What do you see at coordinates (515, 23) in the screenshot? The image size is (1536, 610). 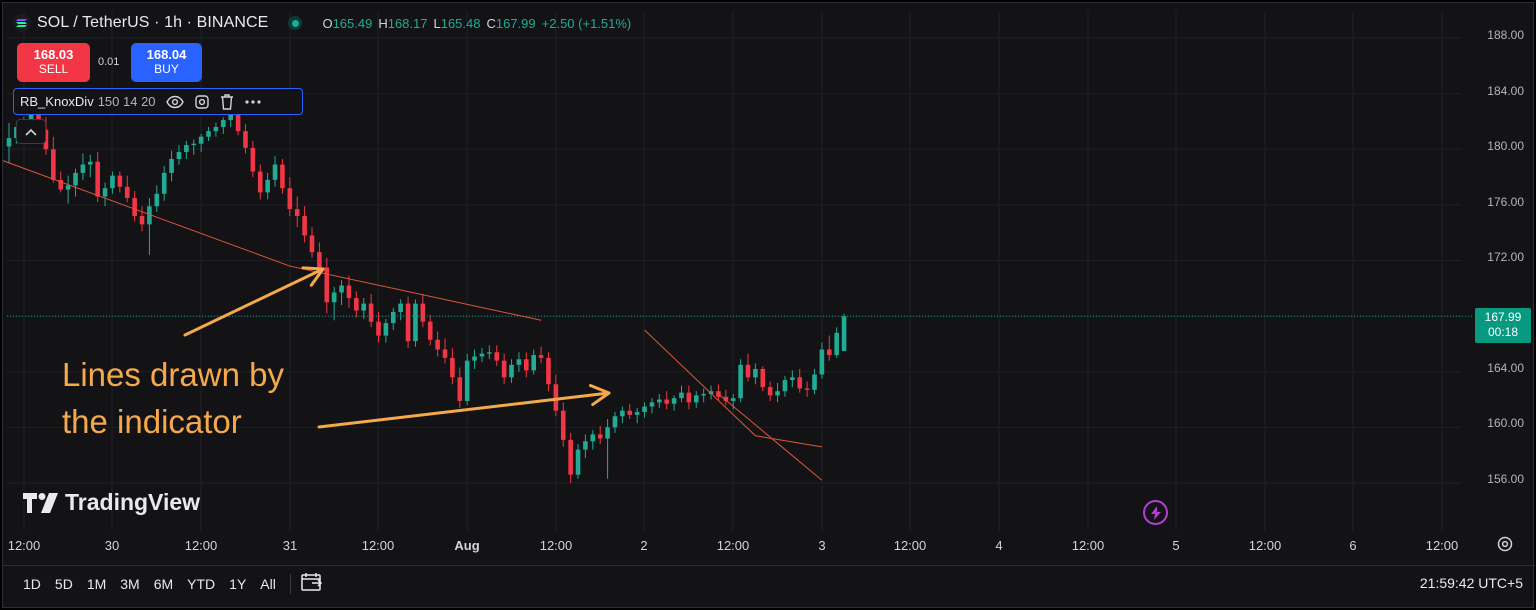 I see `close-value: 167.99` at bounding box center [515, 23].